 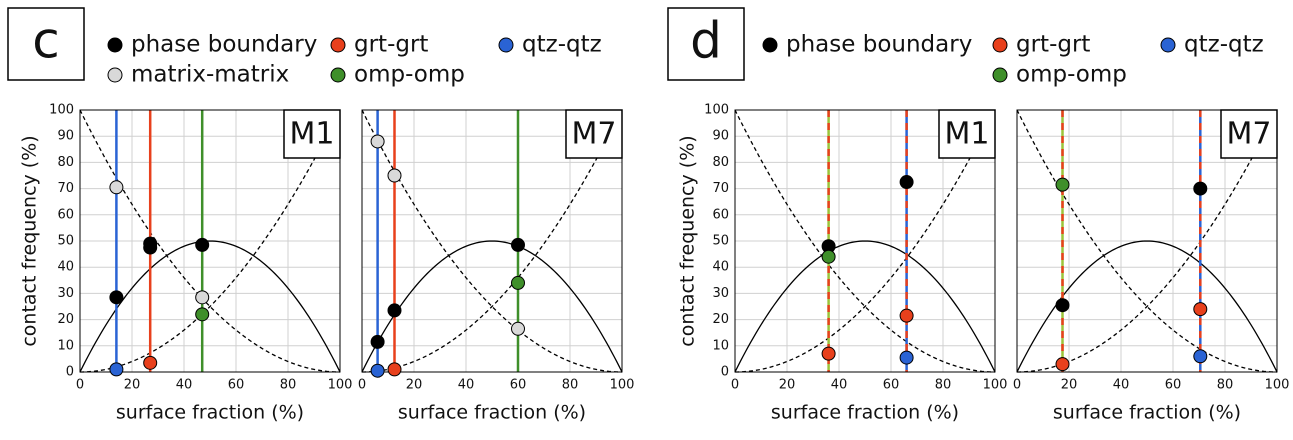 I want to click on legend-label: phase boundary, so click(x=224, y=45).